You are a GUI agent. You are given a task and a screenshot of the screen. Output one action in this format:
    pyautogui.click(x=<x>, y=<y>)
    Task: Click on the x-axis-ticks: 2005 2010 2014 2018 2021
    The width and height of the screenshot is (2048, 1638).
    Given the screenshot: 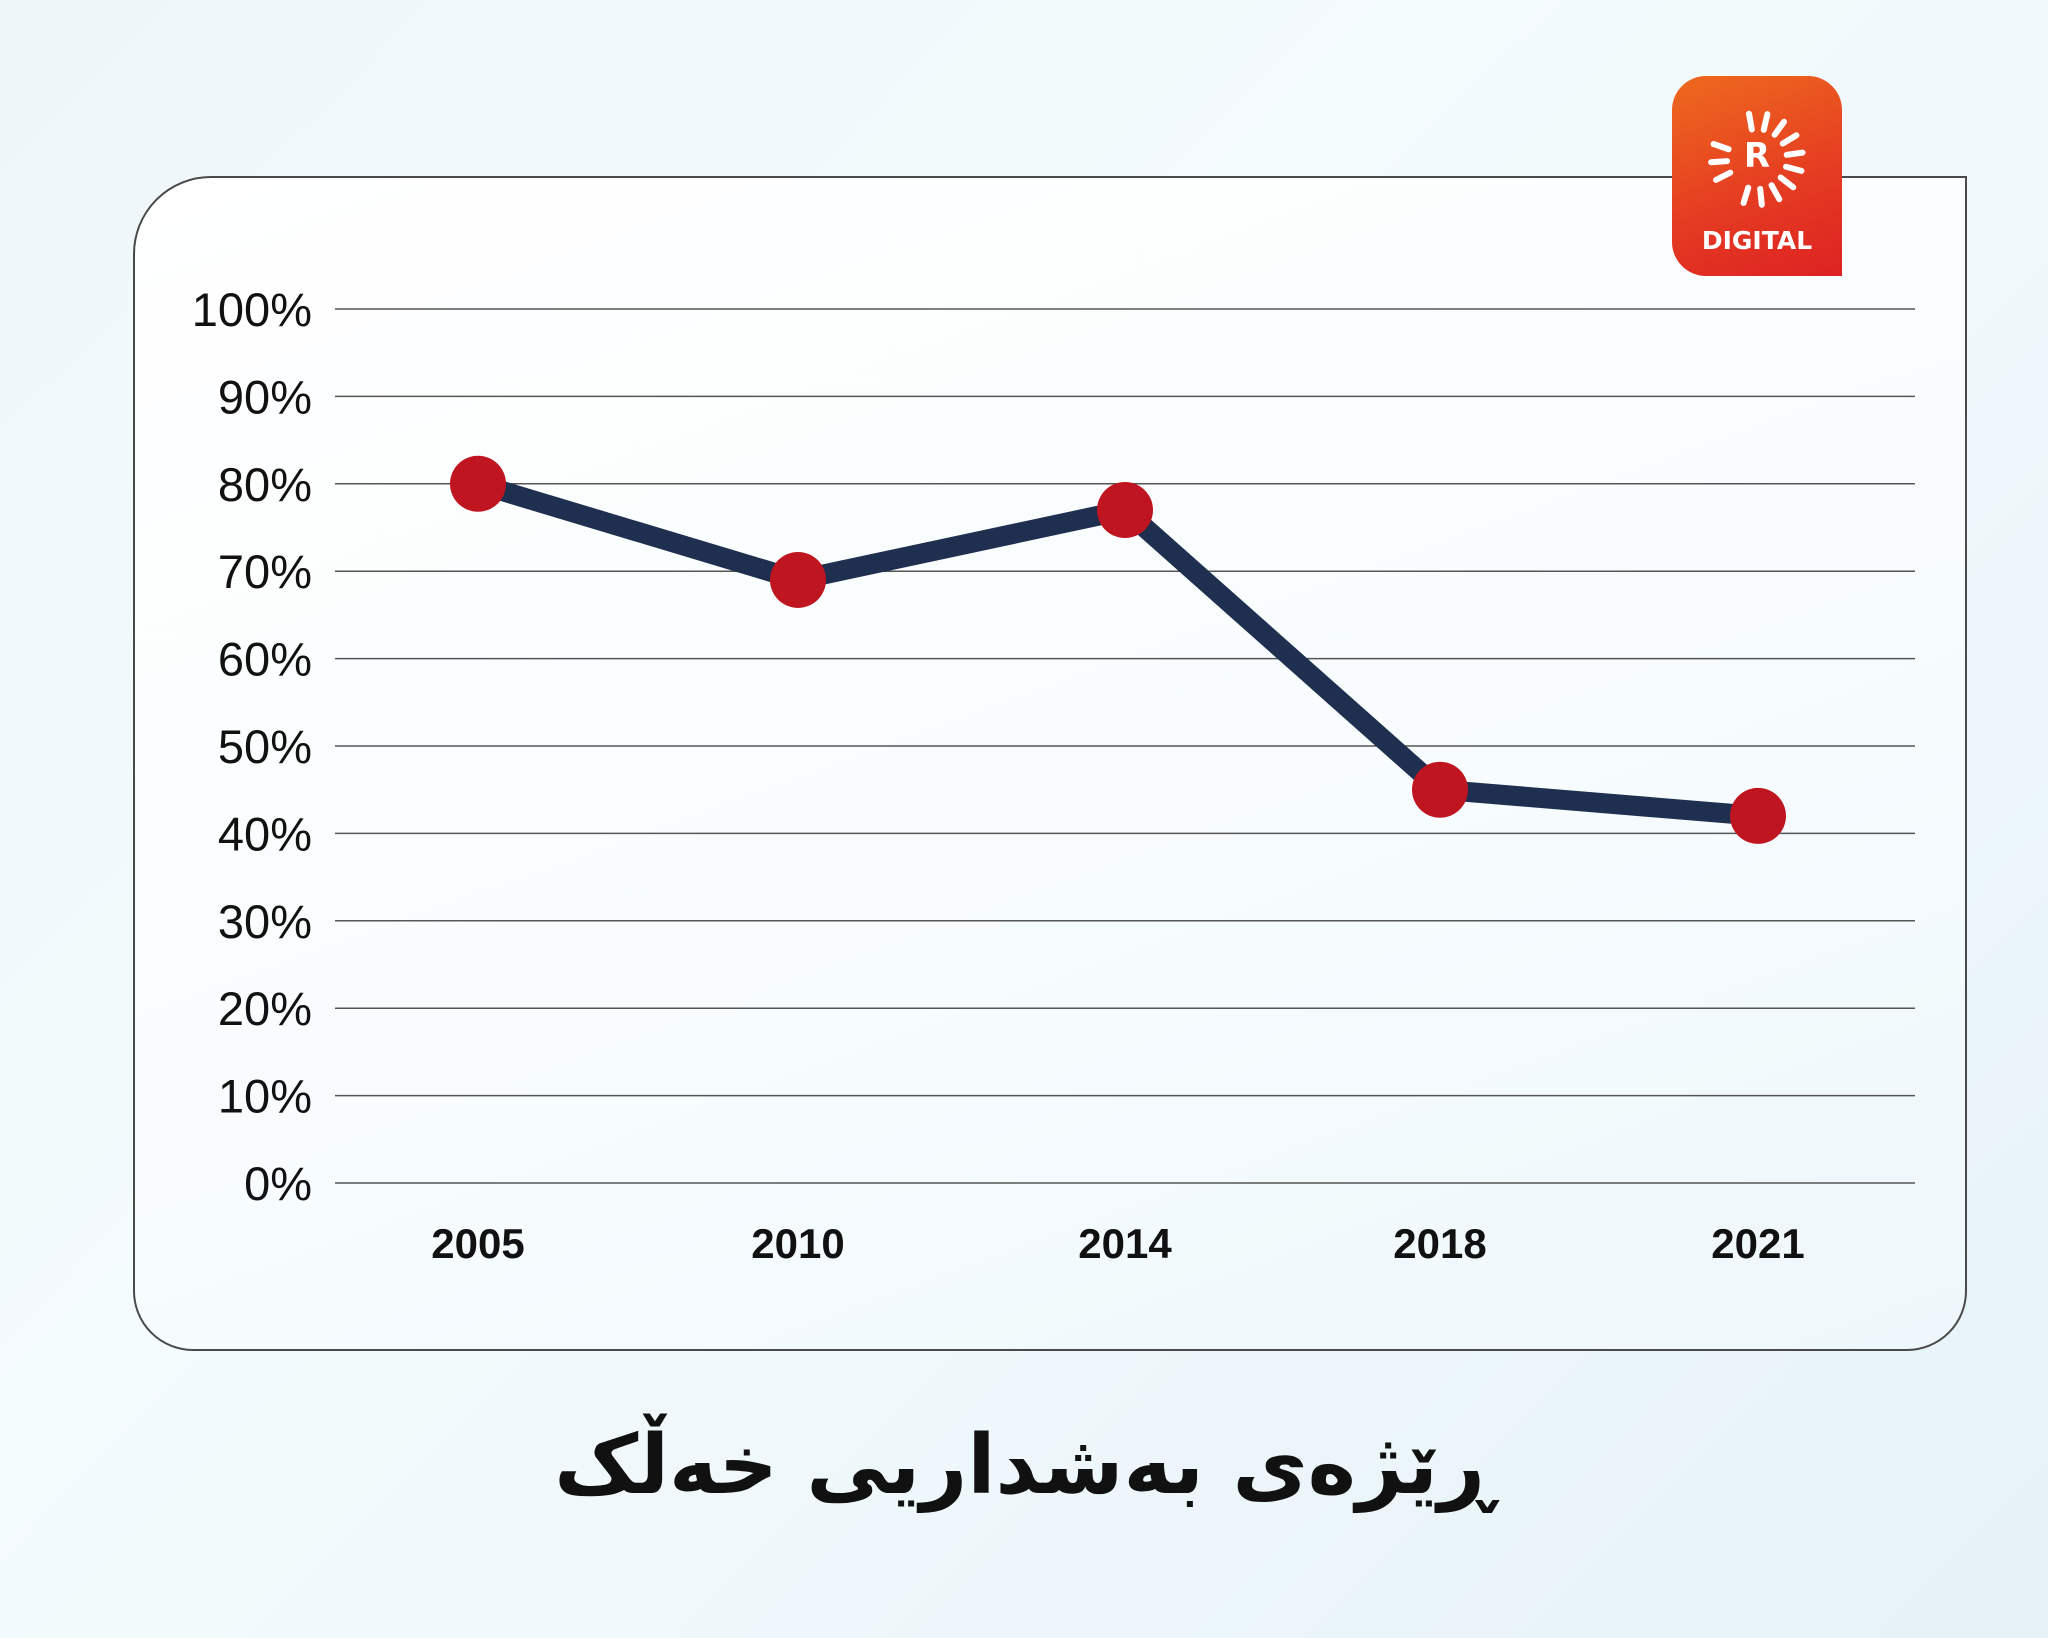 What is the action you would take?
    pyautogui.click(x=1117, y=1243)
    